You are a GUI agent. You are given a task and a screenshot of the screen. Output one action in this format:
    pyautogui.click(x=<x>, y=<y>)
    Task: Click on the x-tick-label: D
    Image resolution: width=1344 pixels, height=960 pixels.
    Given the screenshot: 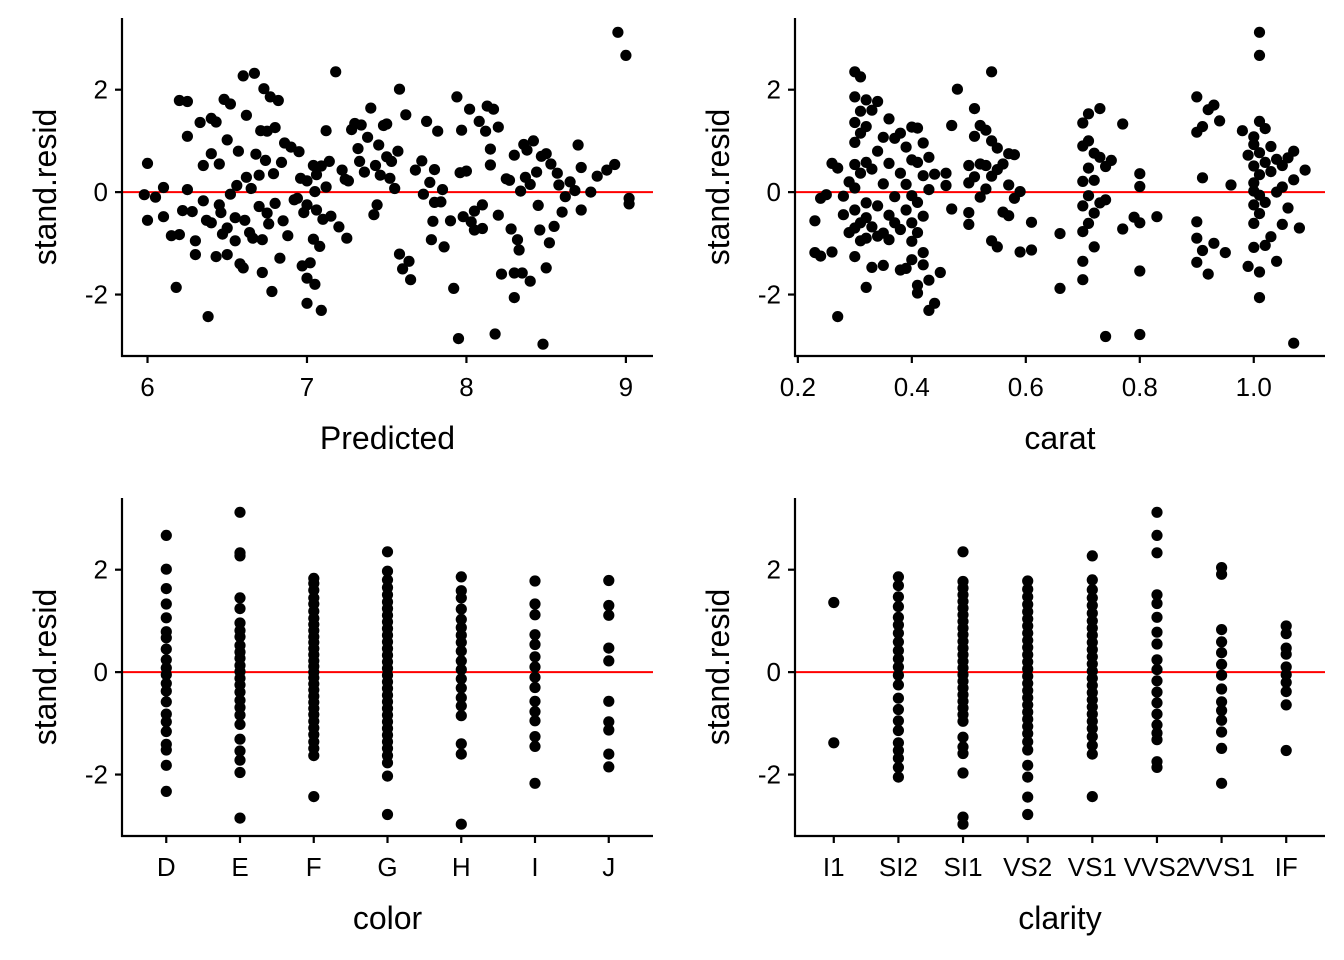 What is the action you would take?
    pyautogui.click(x=166, y=867)
    